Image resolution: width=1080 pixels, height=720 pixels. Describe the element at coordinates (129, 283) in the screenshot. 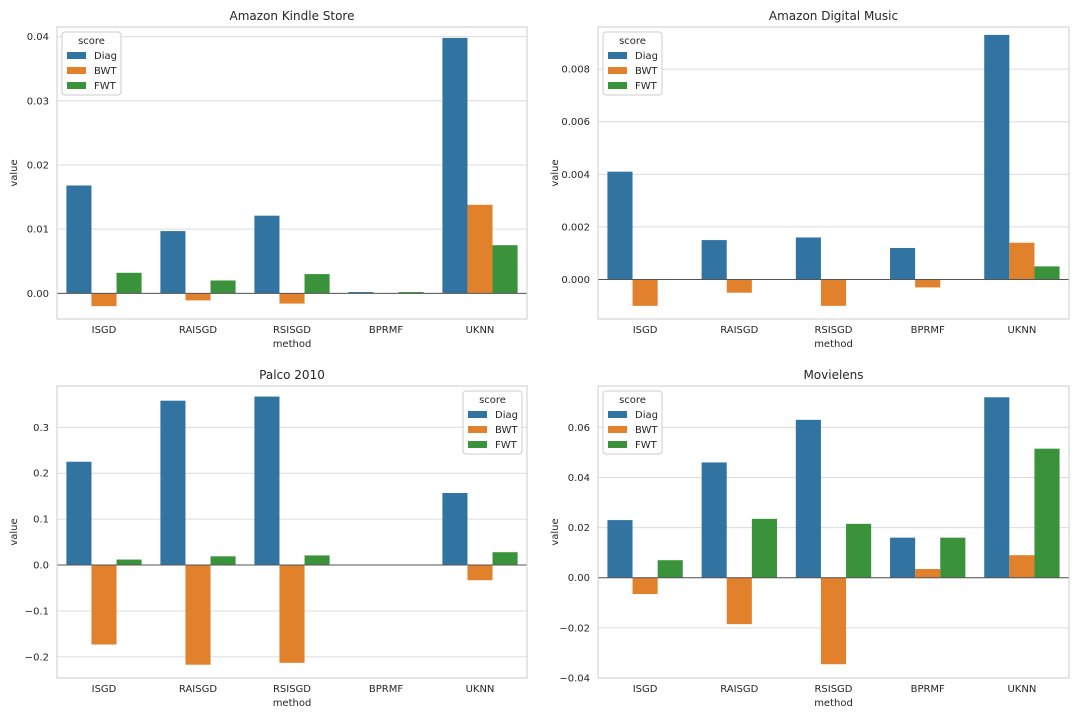

I see `bar-fwt-isgd` at that location.